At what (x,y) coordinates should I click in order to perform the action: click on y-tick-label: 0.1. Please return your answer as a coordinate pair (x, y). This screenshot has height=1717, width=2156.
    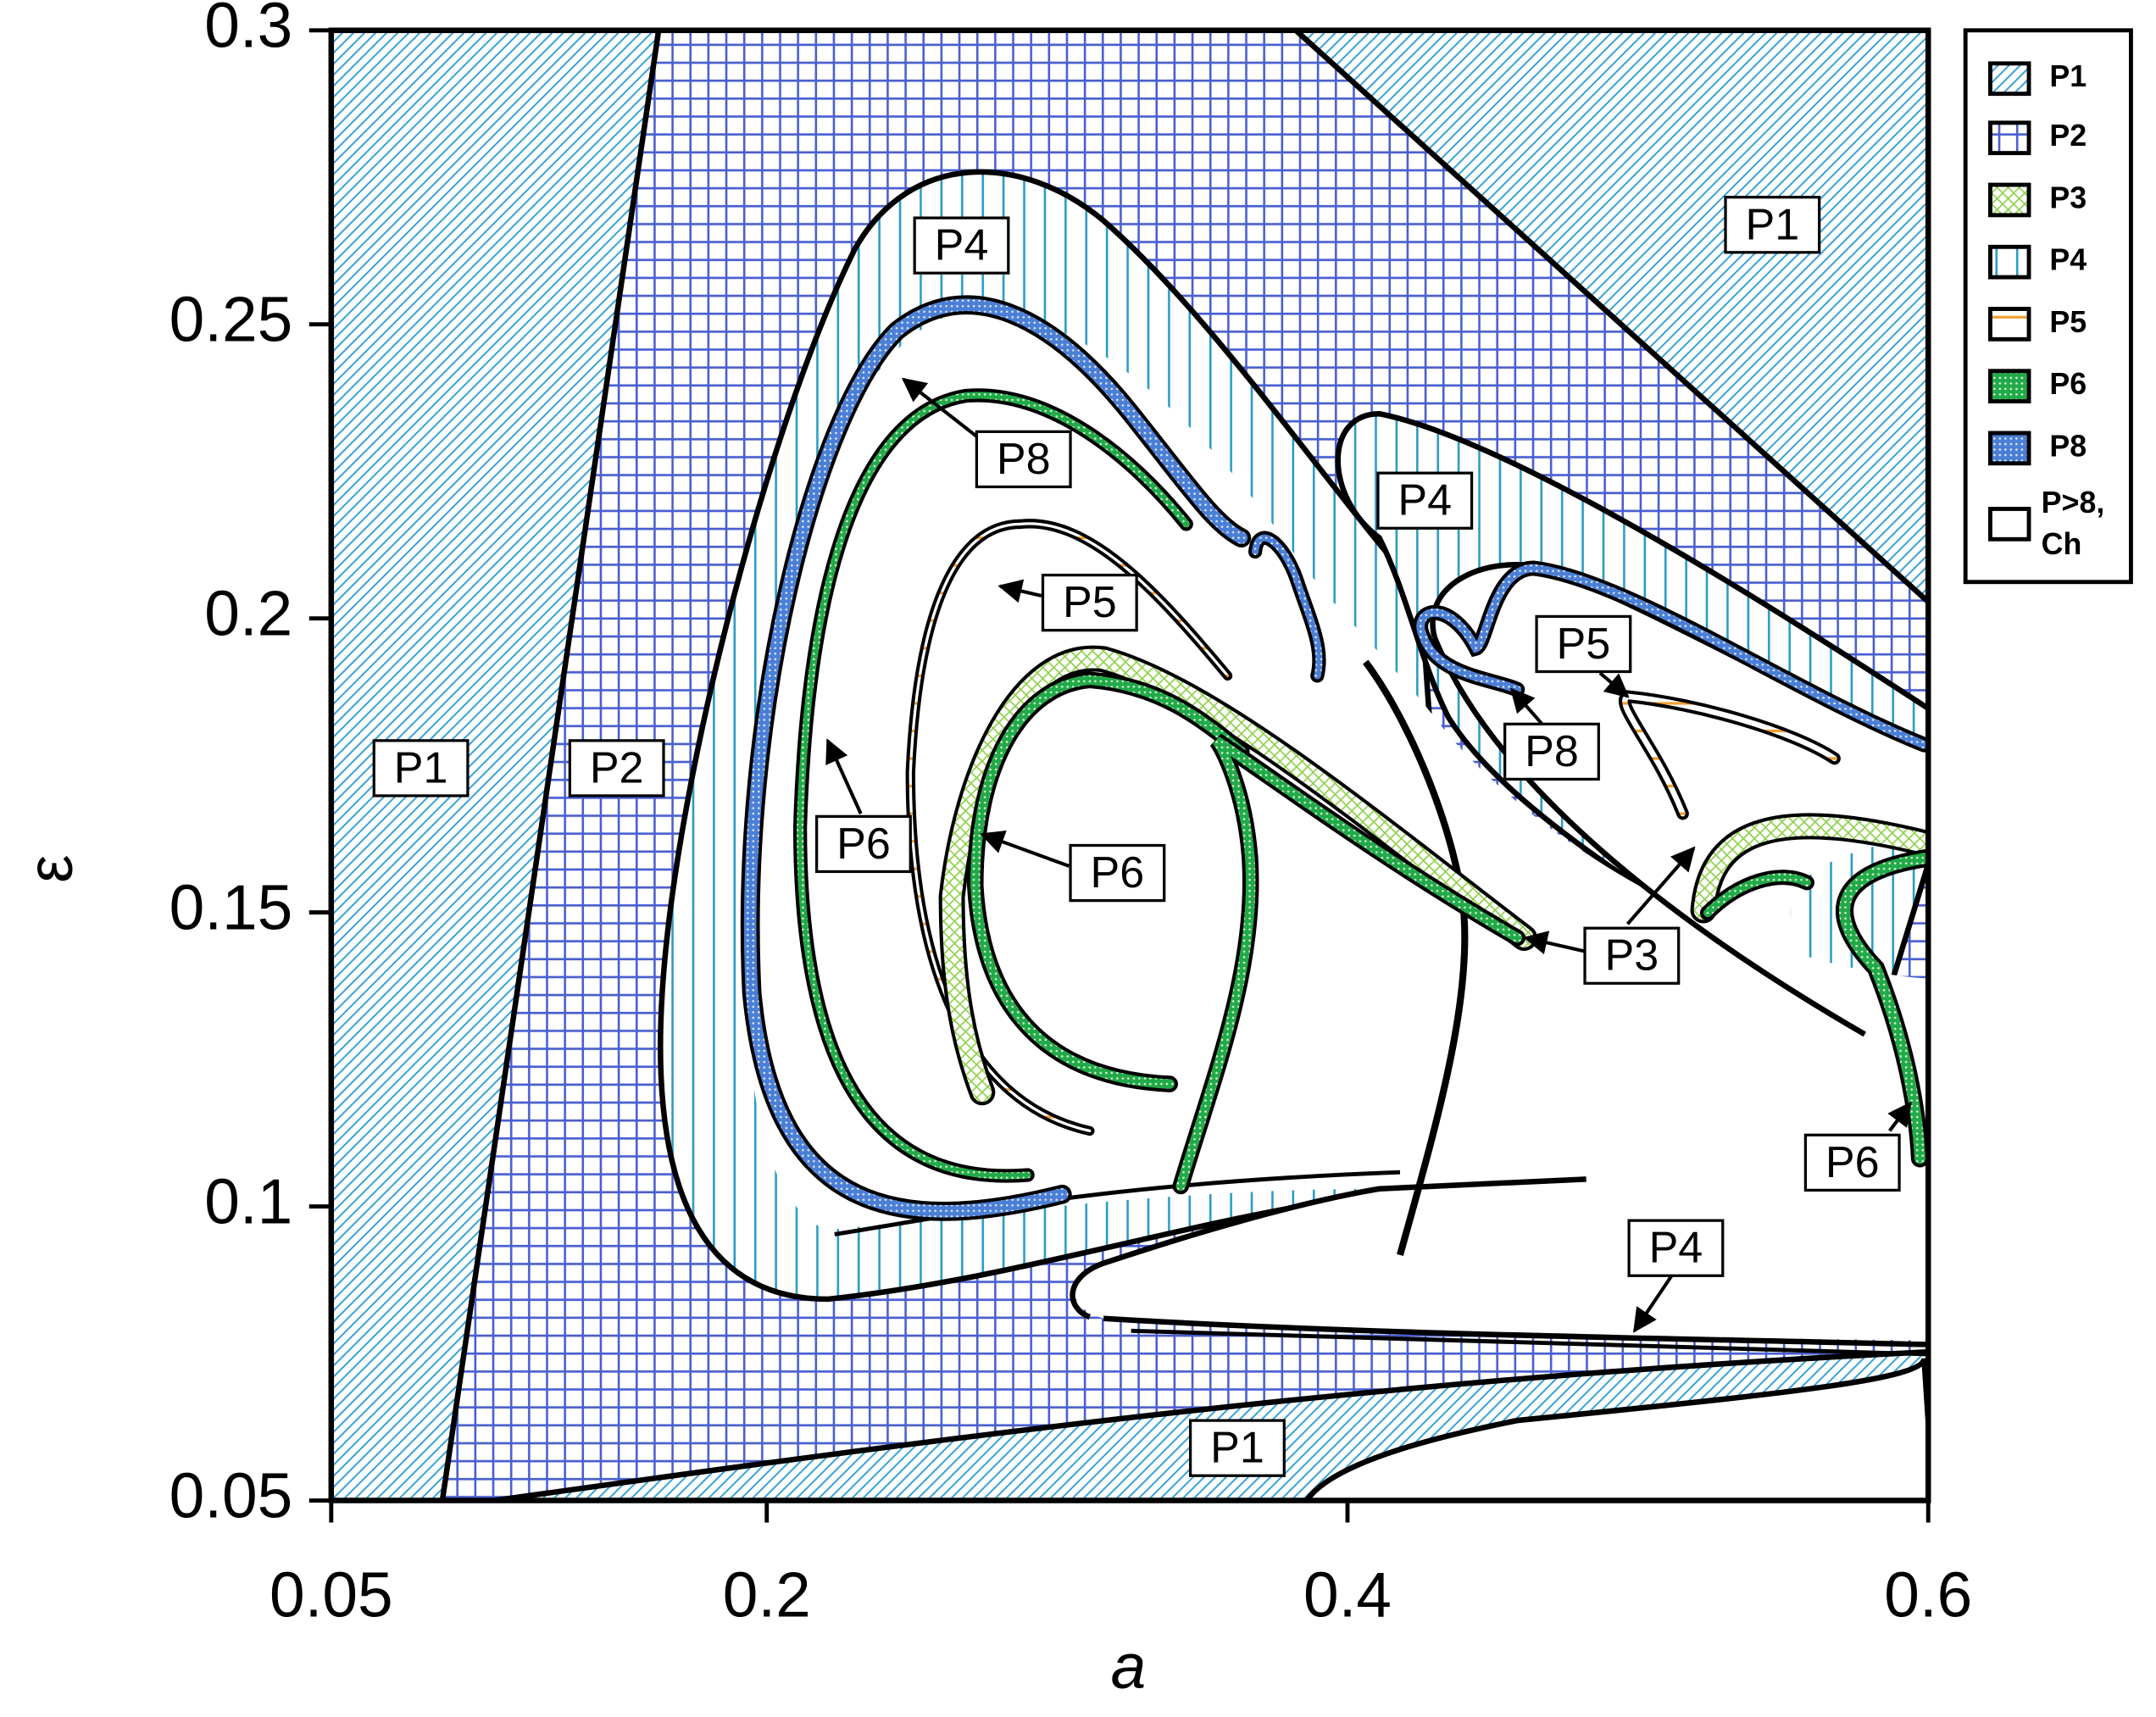
    Looking at the image, I should click on (248, 1201).